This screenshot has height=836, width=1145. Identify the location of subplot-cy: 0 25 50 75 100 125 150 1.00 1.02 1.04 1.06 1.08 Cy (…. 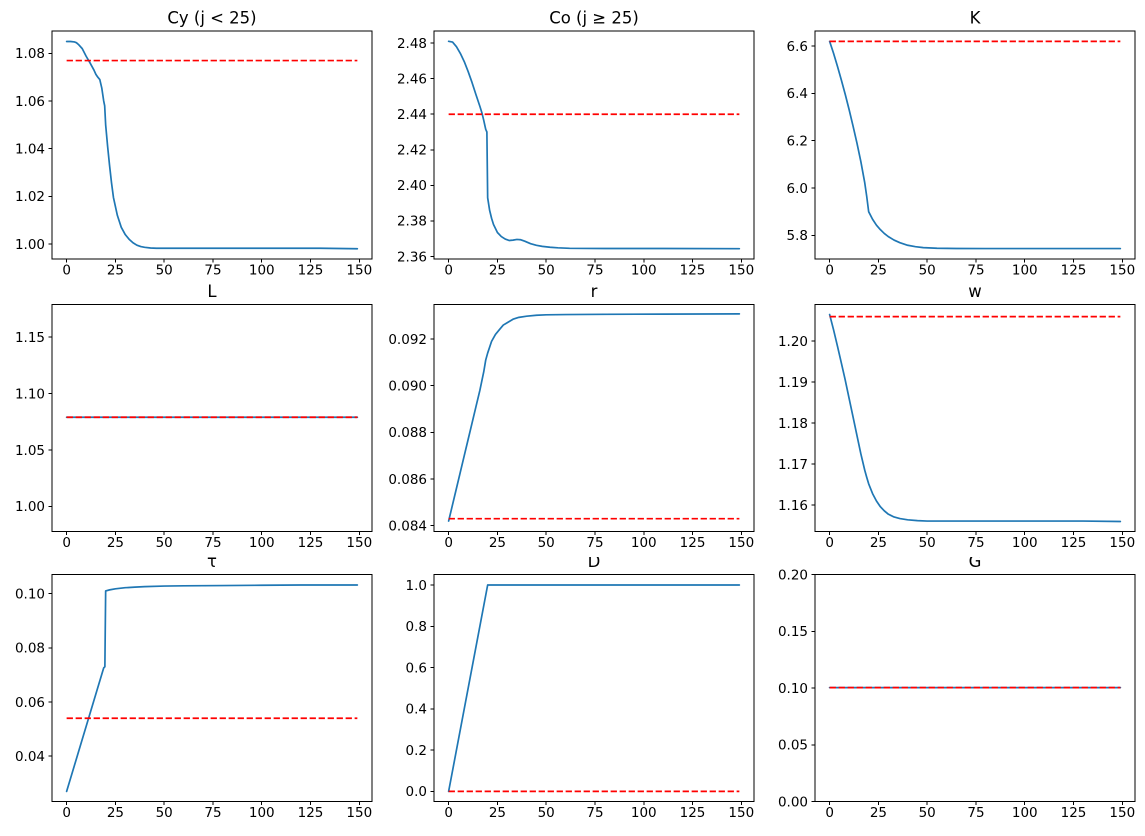
(191, 139).